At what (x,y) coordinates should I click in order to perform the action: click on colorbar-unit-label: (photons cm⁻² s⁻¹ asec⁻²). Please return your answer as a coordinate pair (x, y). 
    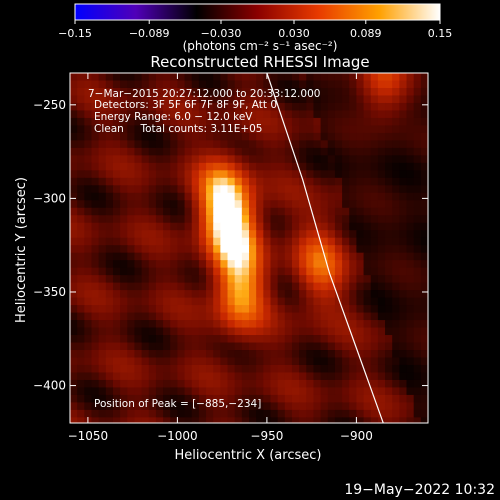
    Looking at the image, I should click on (260, 46).